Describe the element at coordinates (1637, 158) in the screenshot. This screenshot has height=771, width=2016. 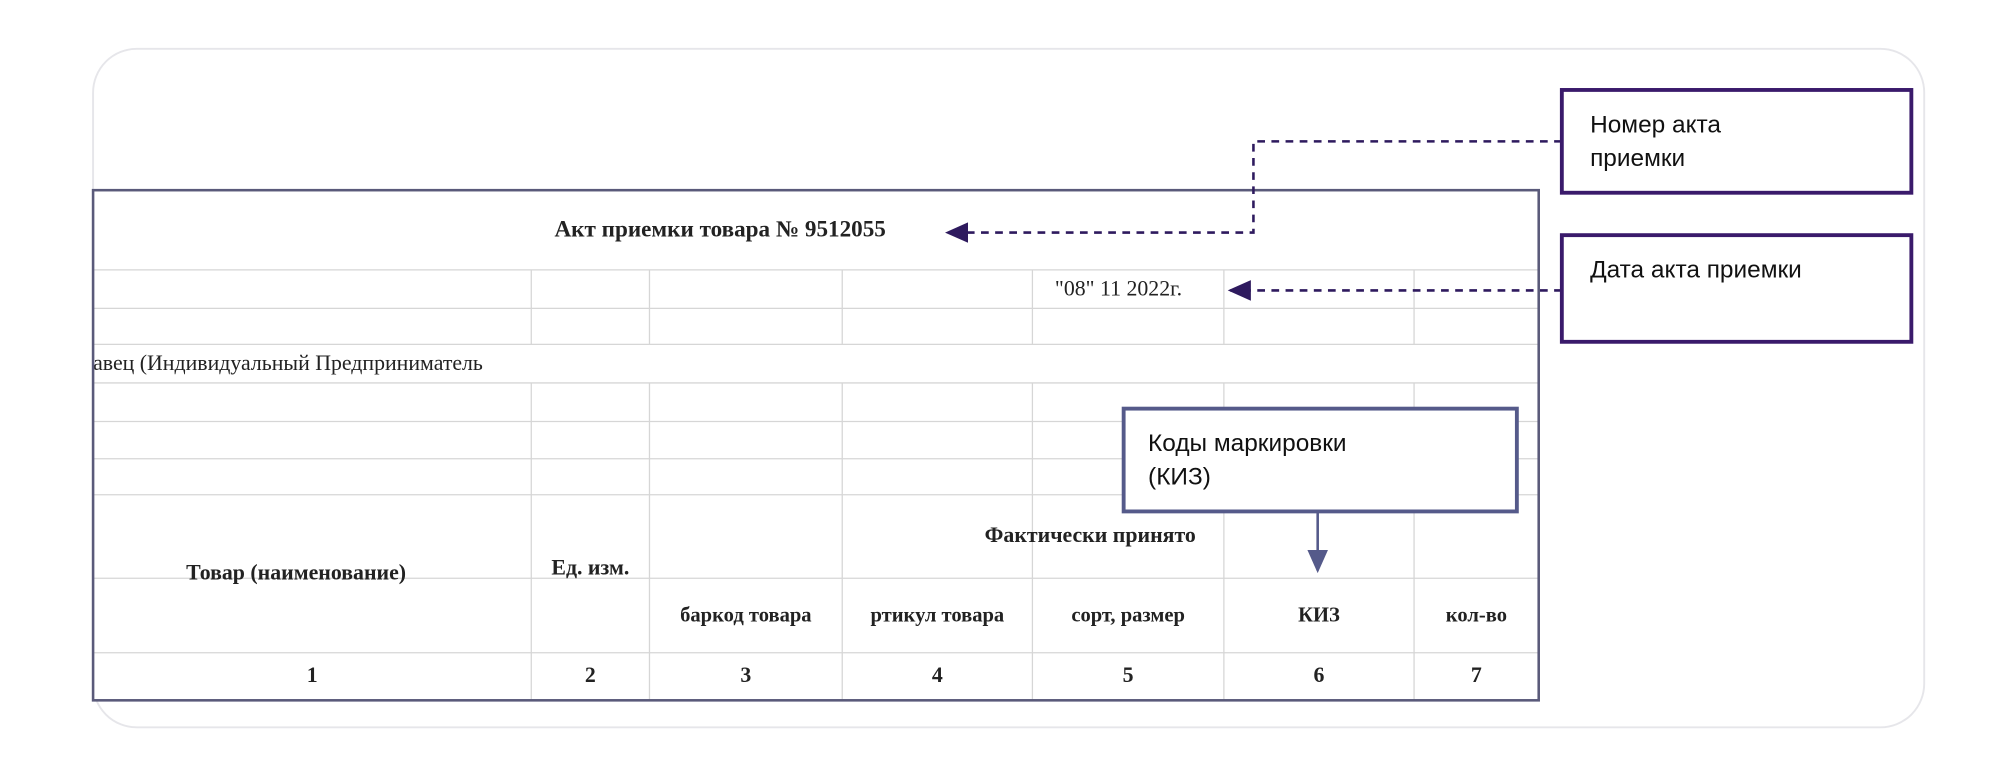
I see `callout-text: приемки` at that location.